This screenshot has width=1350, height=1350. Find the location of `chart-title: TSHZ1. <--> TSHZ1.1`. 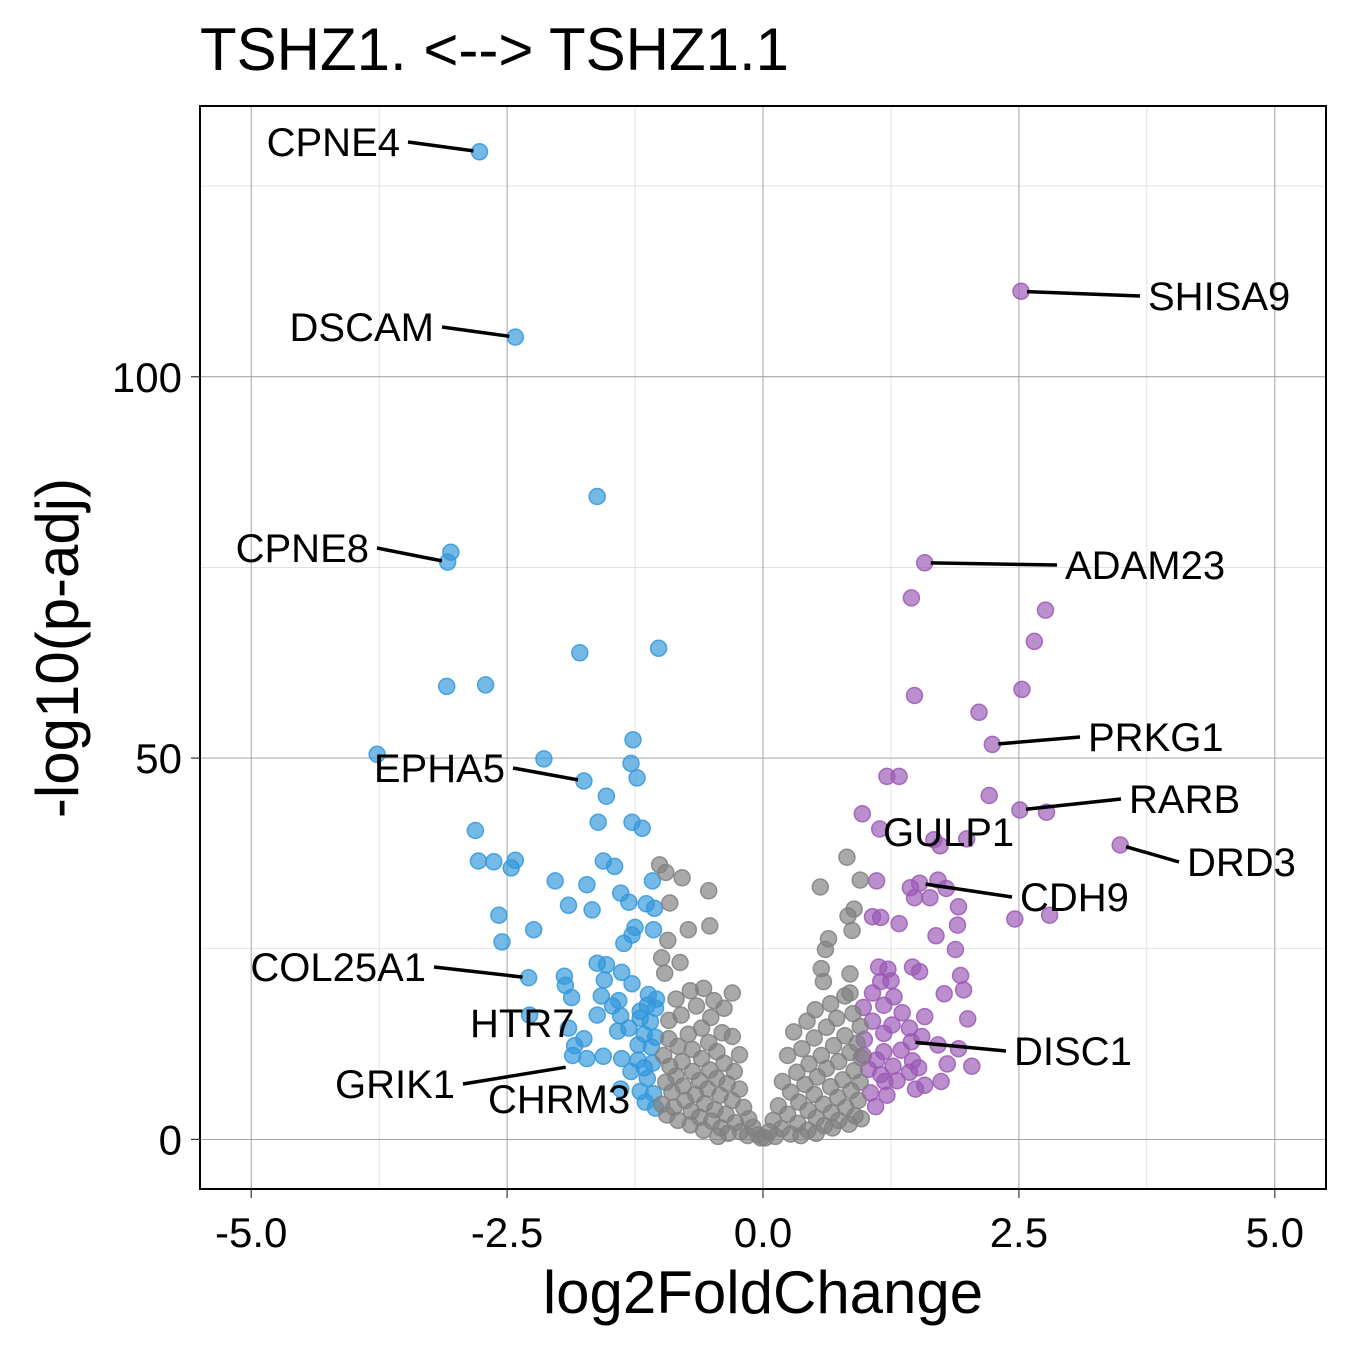

chart-title: TSHZ1. <--> TSHZ1.1 is located at coordinates (494, 49).